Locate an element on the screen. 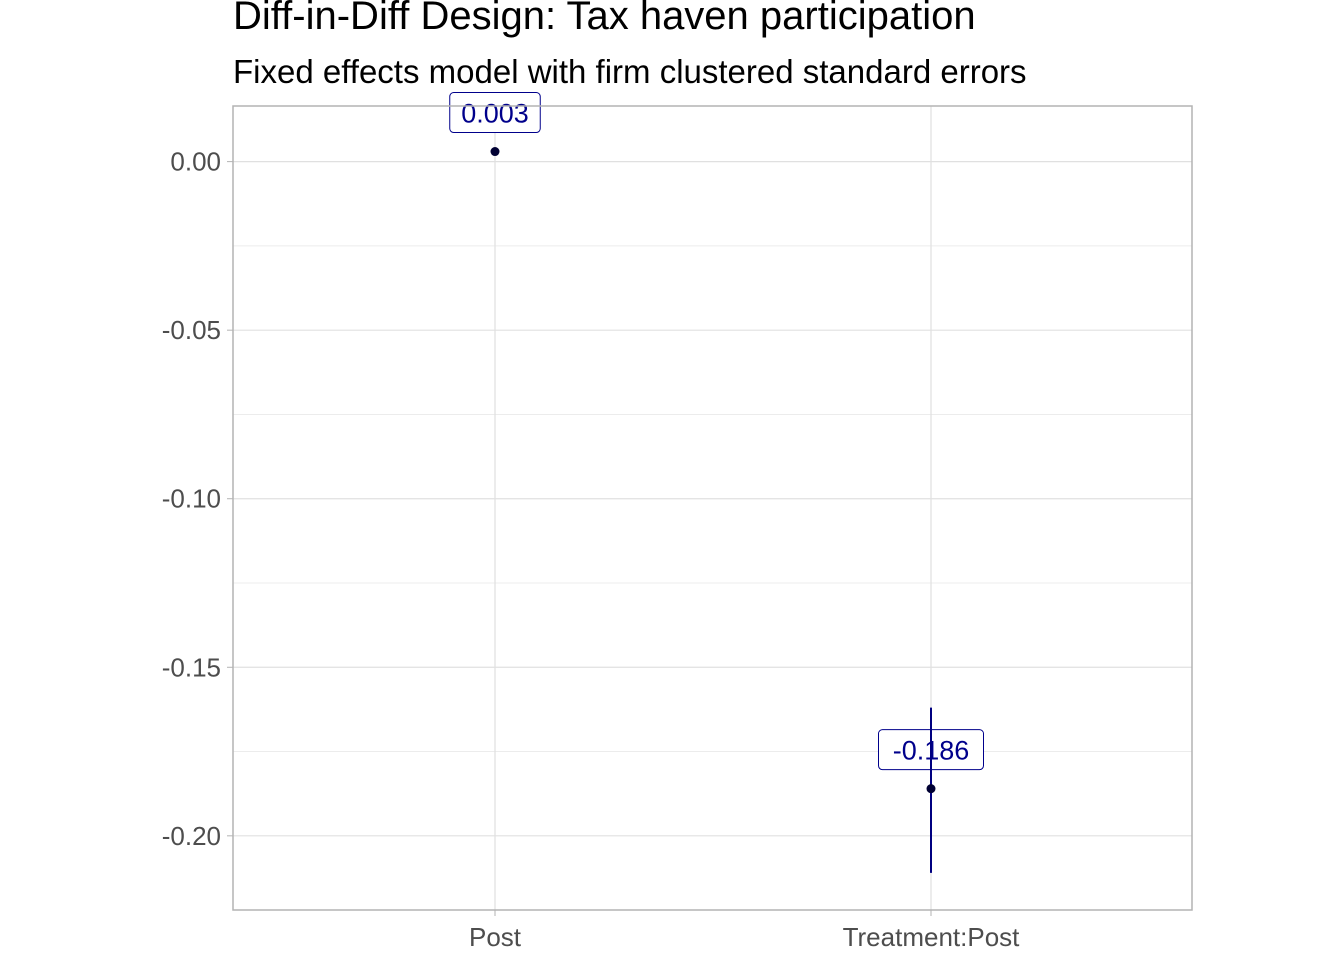  y-tick-label: -0.05 is located at coordinates (191, 330).